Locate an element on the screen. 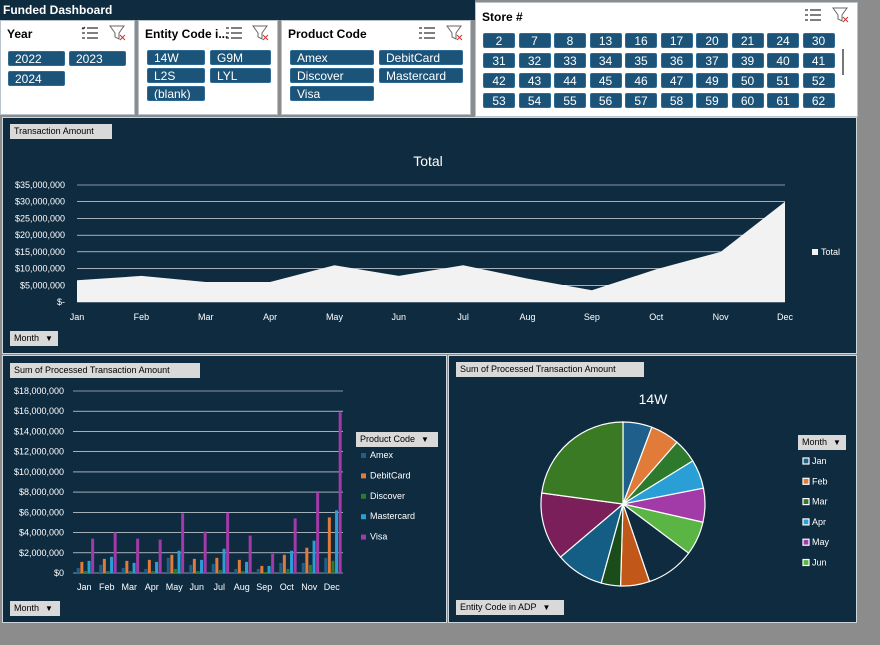 The width and height of the screenshot is (880, 645). bar-mastercard-oct is located at coordinates (292, 561).